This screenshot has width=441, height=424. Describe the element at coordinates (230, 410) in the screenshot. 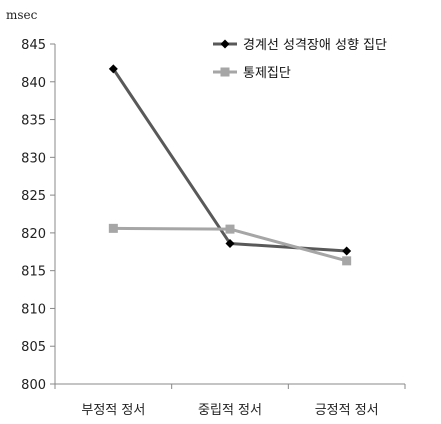

I see `x-category-label: 중립적 정서` at that location.